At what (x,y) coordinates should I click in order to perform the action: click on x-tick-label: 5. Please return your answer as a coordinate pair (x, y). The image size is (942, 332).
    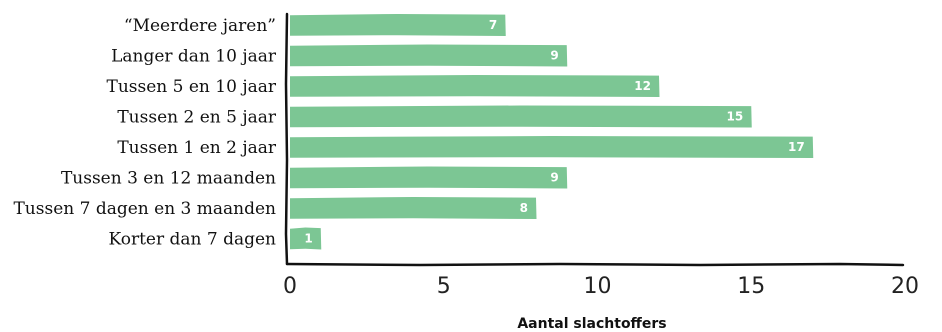
    Looking at the image, I should click on (444, 286).